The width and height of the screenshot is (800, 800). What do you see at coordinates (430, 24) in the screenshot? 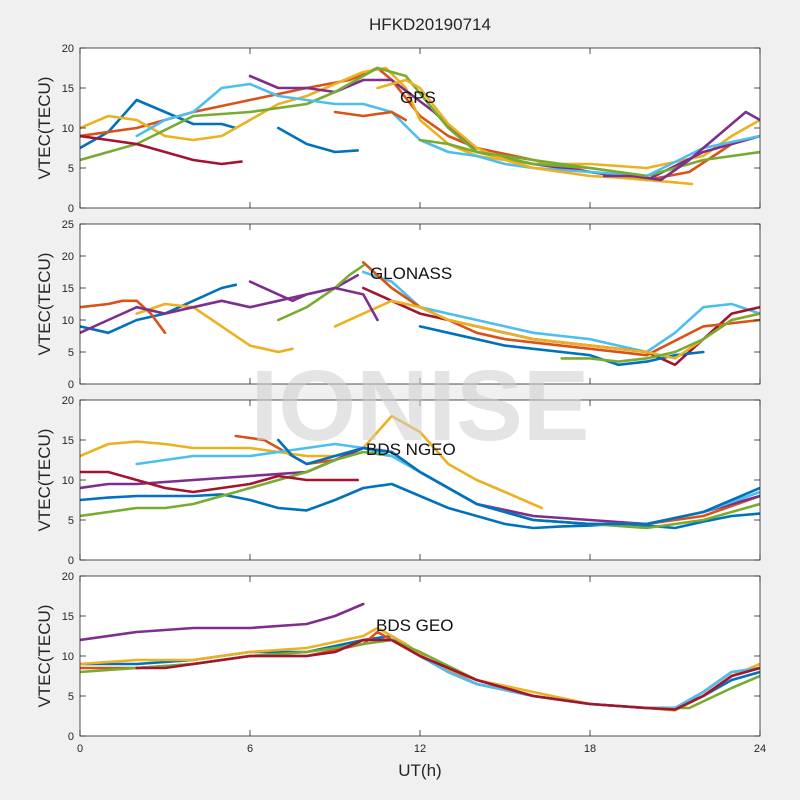
I see `figure-title: HFKD20190714` at bounding box center [430, 24].